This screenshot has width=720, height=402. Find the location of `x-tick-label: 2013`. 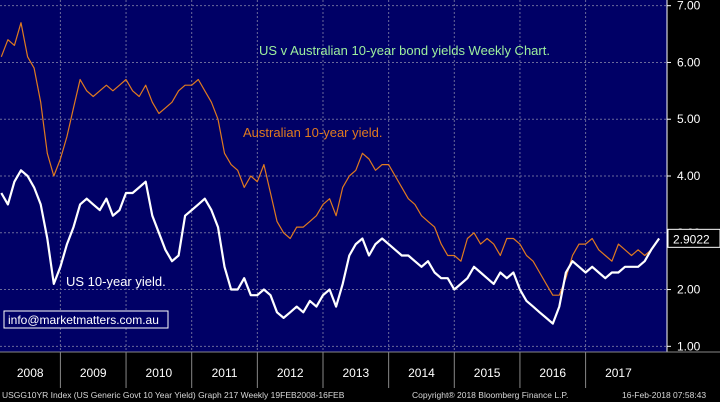

x-tick-label: 2013 is located at coordinates (355, 373).